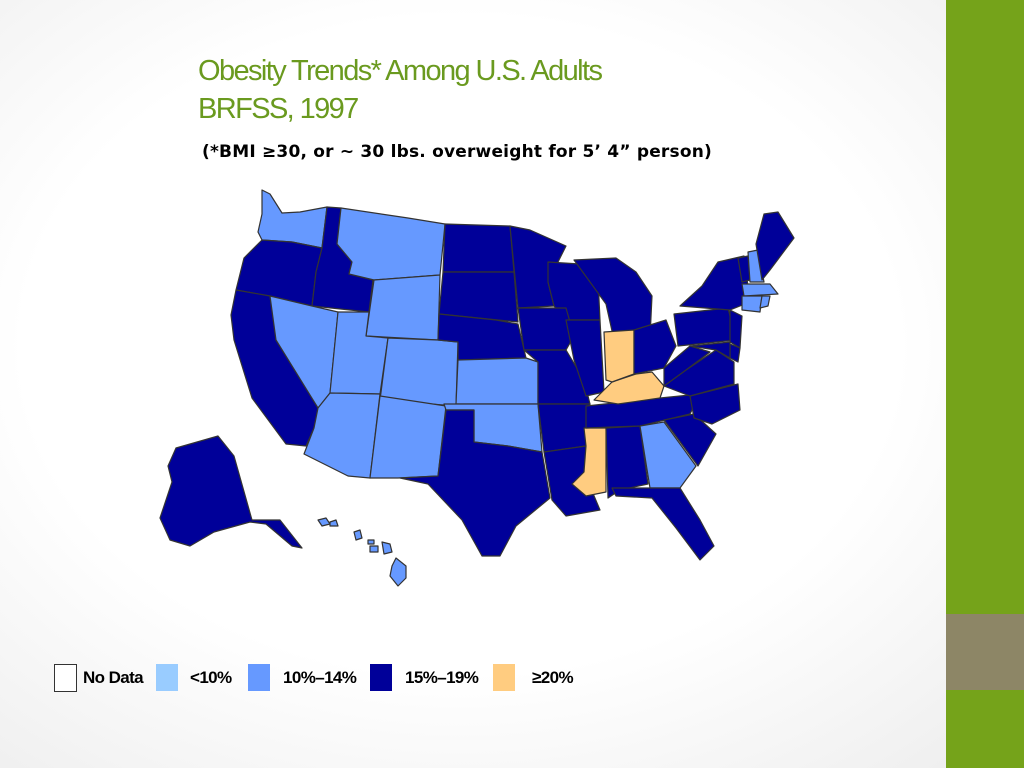 This screenshot has width=1024, height=768. I want to click on legend-label-15-19: 15%–19%, so click(442, 677).